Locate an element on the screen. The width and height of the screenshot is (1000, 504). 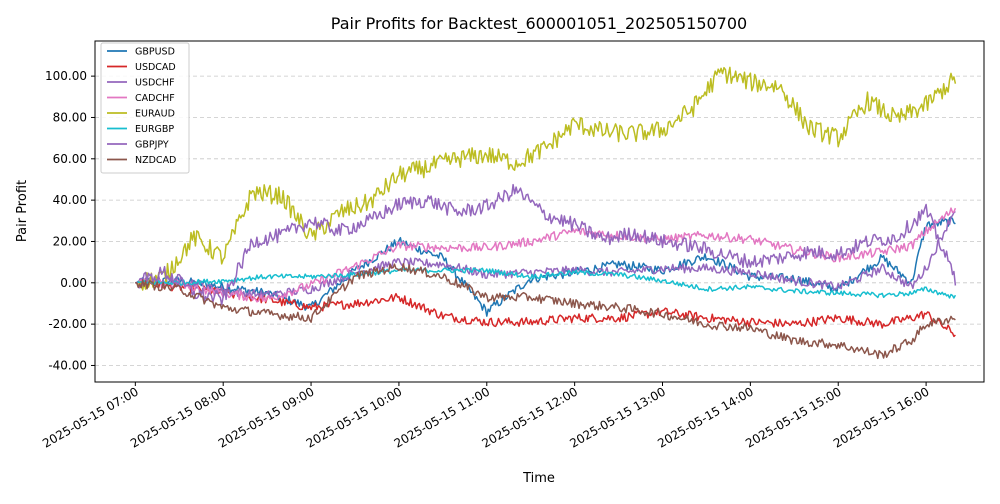
x-tick-label: 2025-05-15 13:00 is located at coordinates (617, 417).